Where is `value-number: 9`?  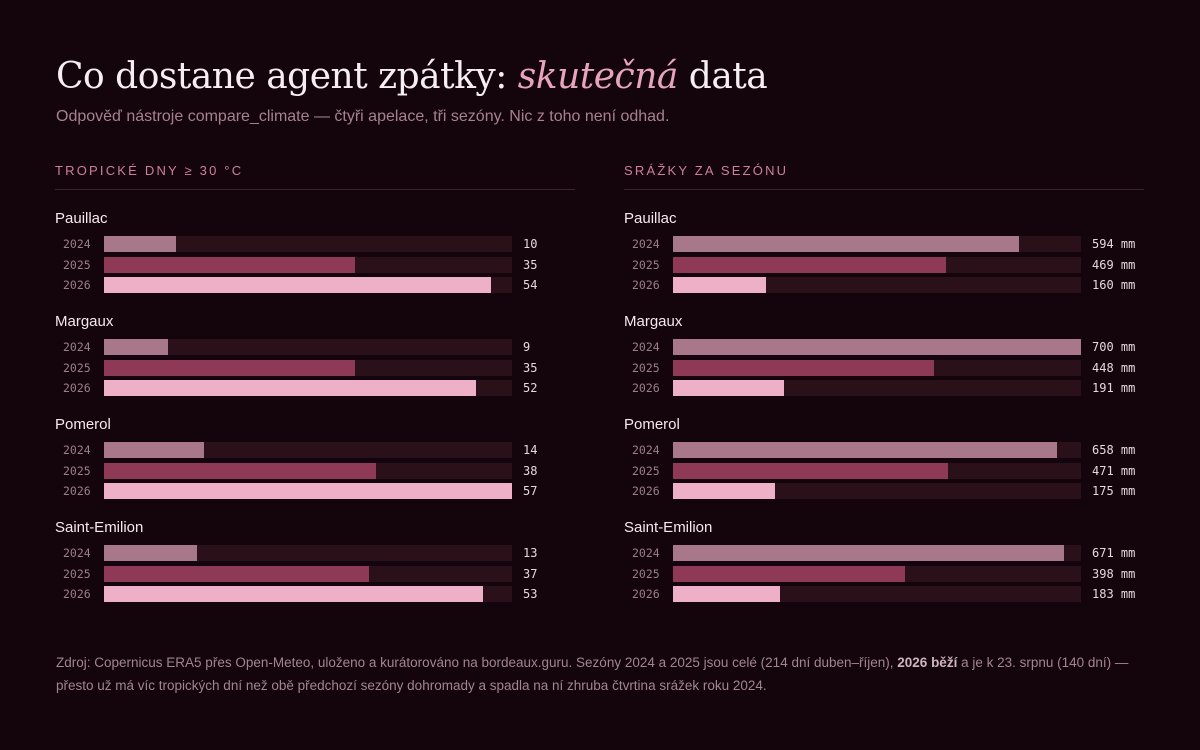
value-number: 9 is located at coordinates (527, 347).